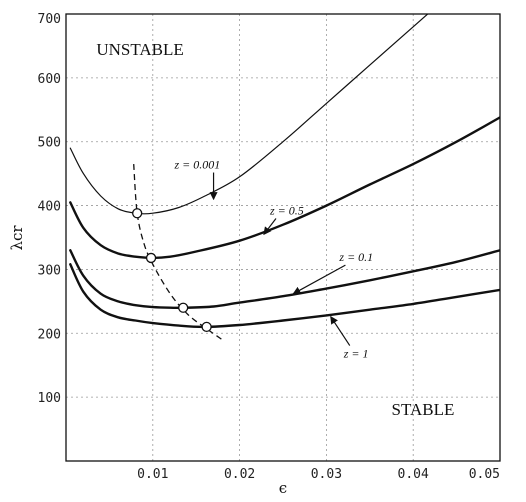 This screenshot has height=502, width=526. Describe the element at coordinates (326, 474) in the screenshot. I see `x-tick-label: 0.03` at that location.